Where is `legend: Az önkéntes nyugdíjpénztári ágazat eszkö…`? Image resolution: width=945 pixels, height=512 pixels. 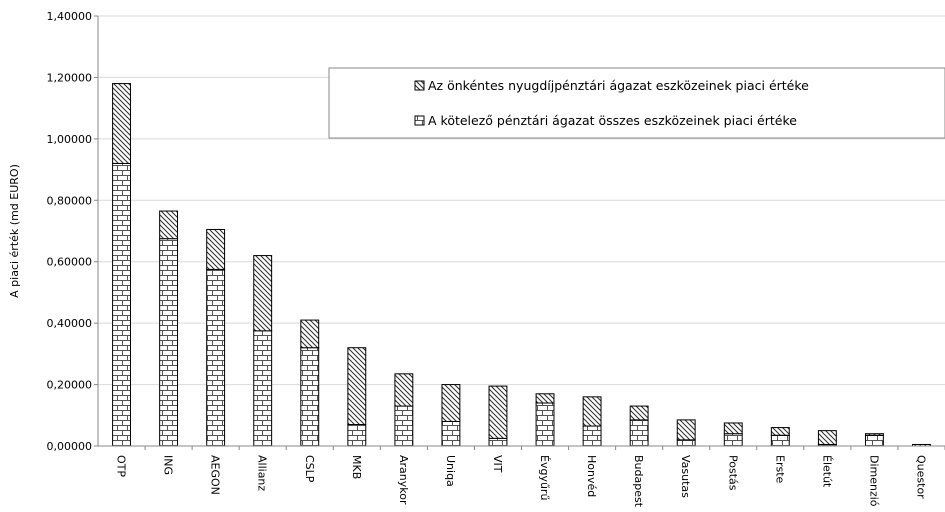
legend: Az önkéntes nyugdíjpénztári ágazat eszkö… is located at coordinates (636, 103).